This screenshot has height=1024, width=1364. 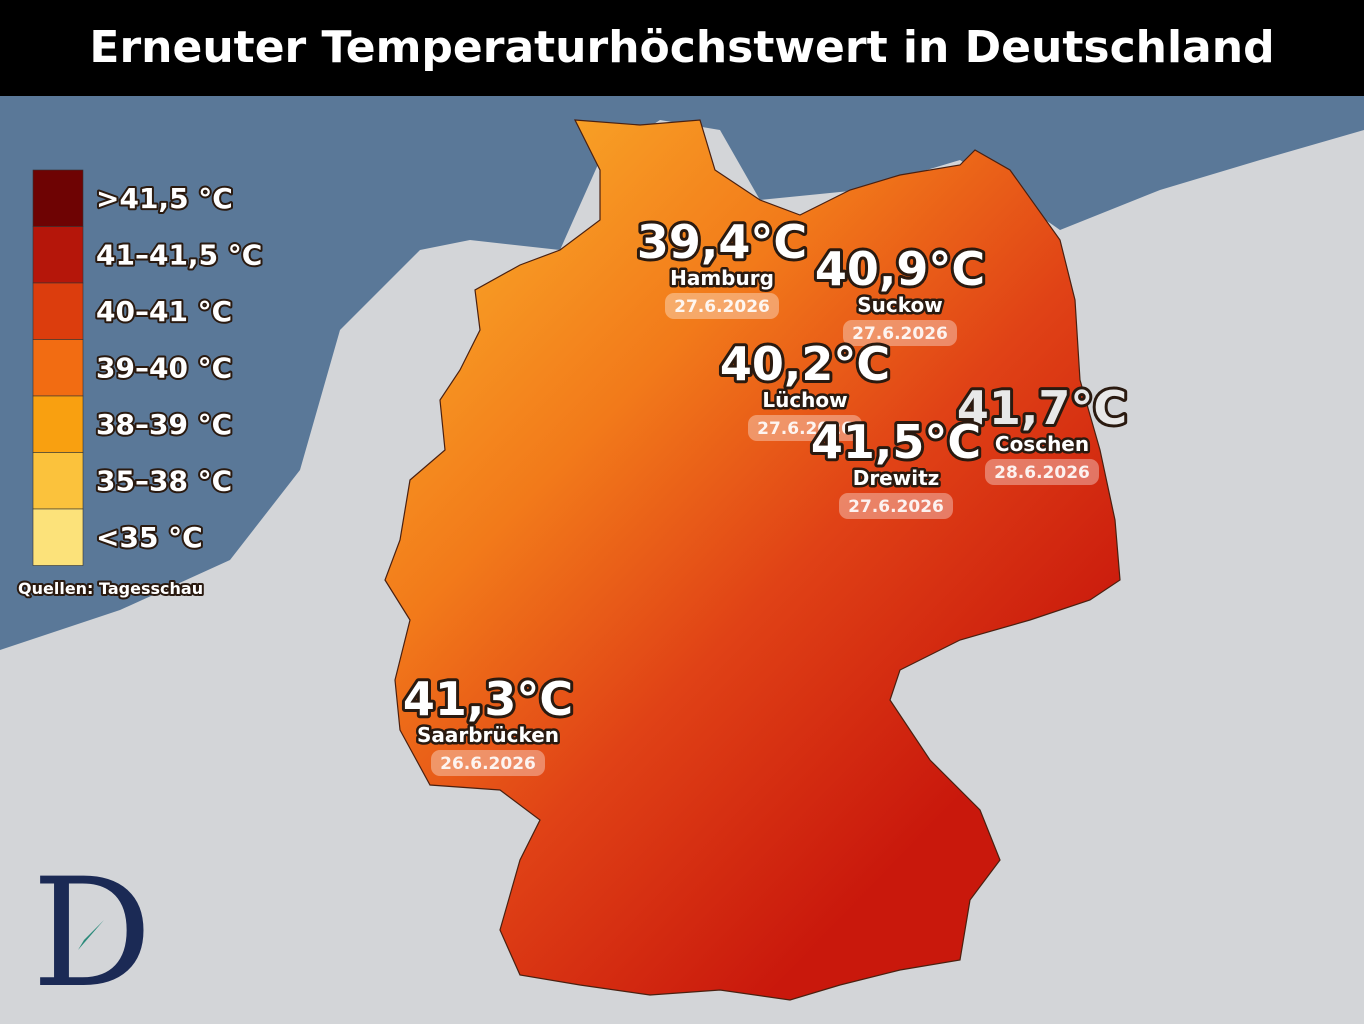 I want to click on legend-label: 35–38 °C, so click(x=164, y=481).